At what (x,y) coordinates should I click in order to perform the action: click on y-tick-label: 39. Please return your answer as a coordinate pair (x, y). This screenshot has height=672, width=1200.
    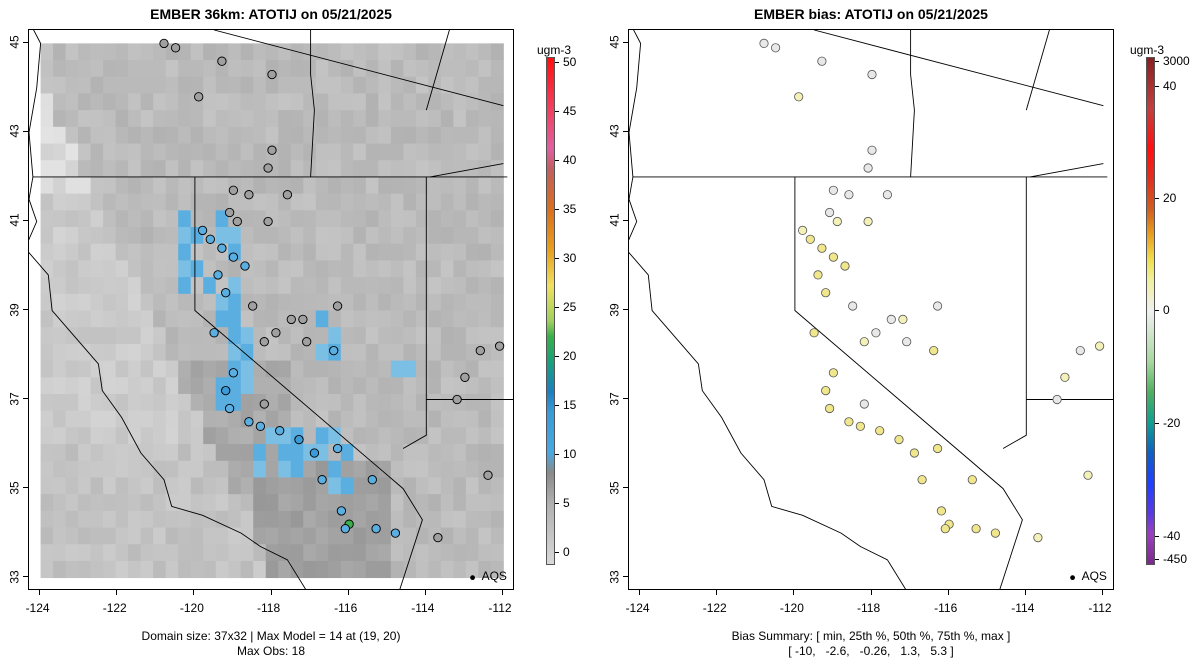
    Looking at the image, I should click on (14, 309).